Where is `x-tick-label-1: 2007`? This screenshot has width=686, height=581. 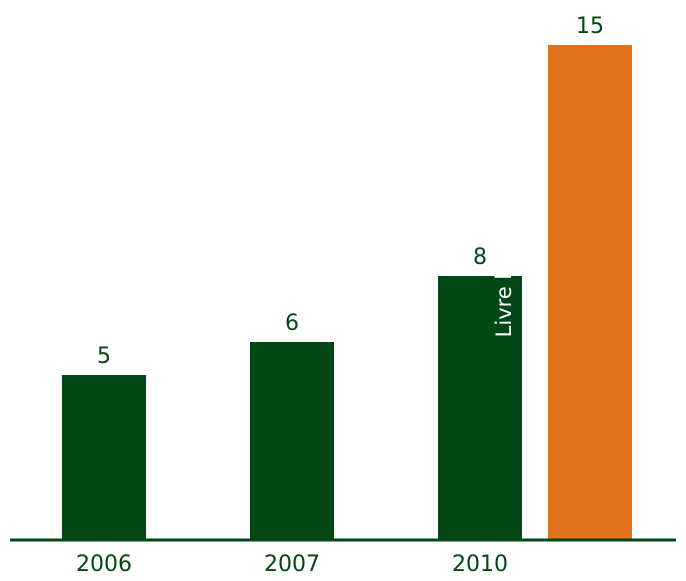 x-tick-label-1: 2007 is located at coordinates (292, 564).